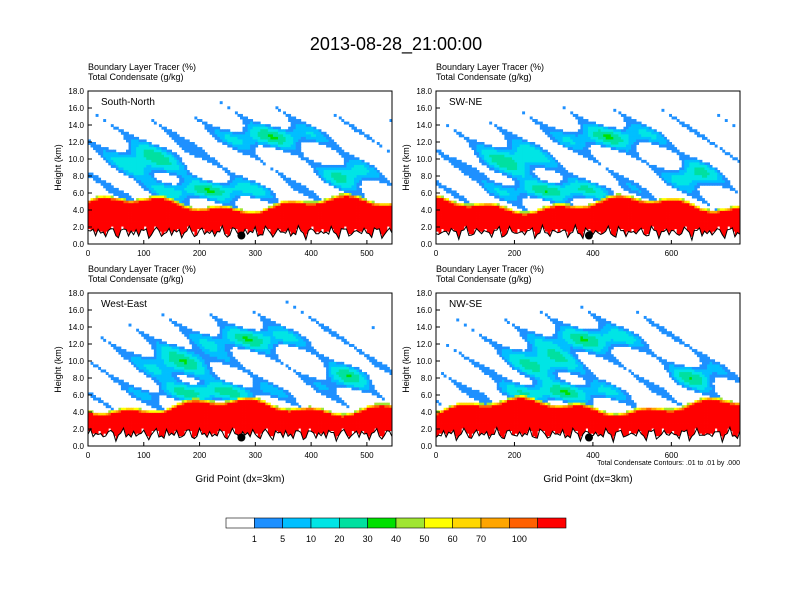 This screenshot has width=792, height=612. I want to click on plot-frame, so click(240, 167).